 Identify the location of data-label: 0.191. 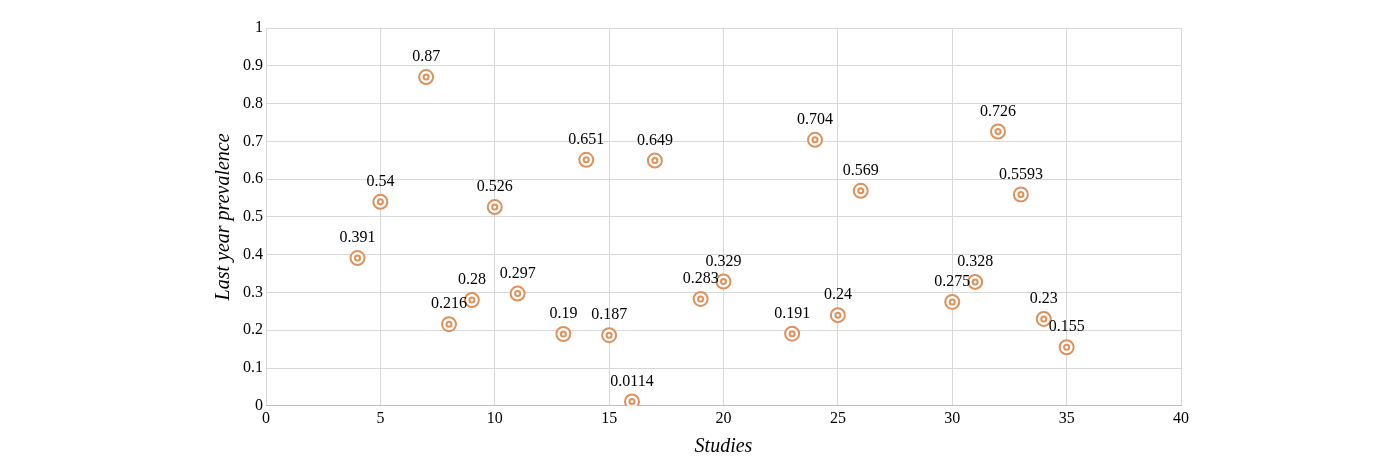
(792, 312).